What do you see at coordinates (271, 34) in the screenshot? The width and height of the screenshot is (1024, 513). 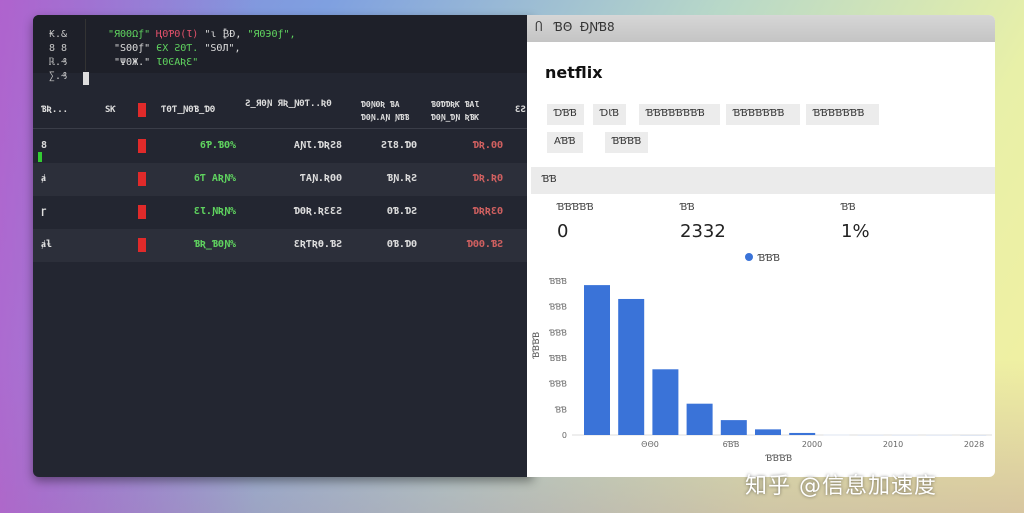 I see `code-token: "ЯΘЭΘƒ",` at bounding box center [271, 34].